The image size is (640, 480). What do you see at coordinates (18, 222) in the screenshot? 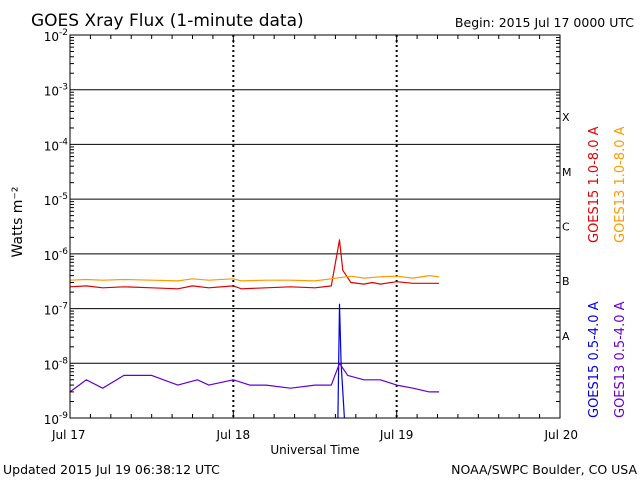
I see `y-axis-label: Watts m⁻²` at bounding box center [18, 222].